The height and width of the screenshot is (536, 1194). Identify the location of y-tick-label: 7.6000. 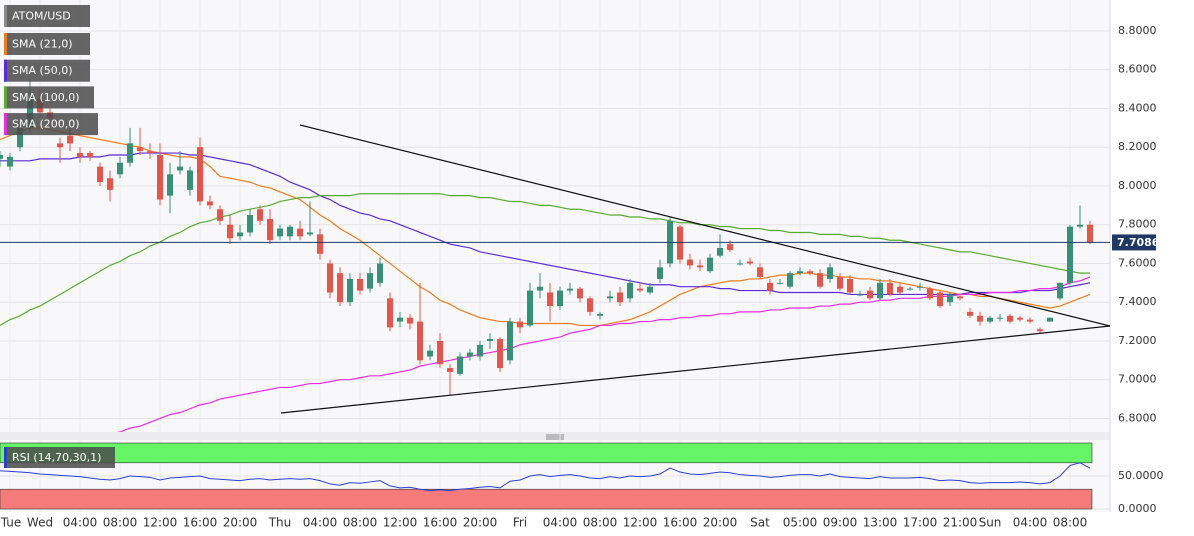
(1137, 262).